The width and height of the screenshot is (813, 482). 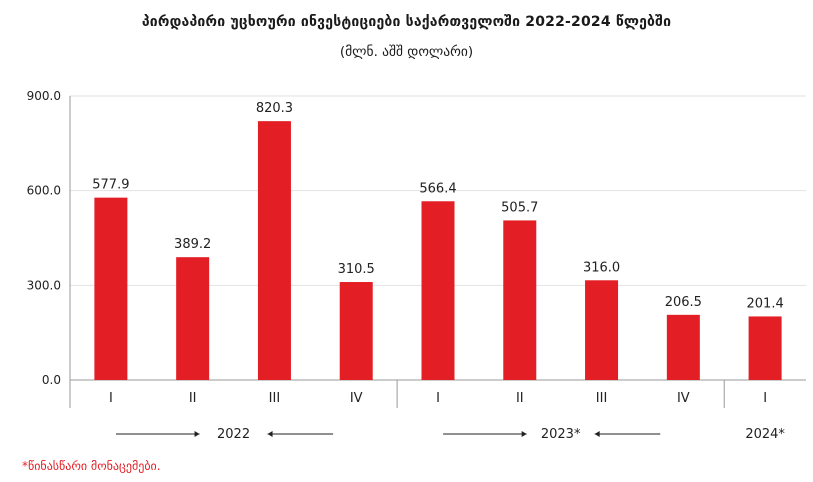 What do you see at coordinates (519, 207) in the screenshot?
I see `data-label: 505.7` at bounding box center [519, 207].